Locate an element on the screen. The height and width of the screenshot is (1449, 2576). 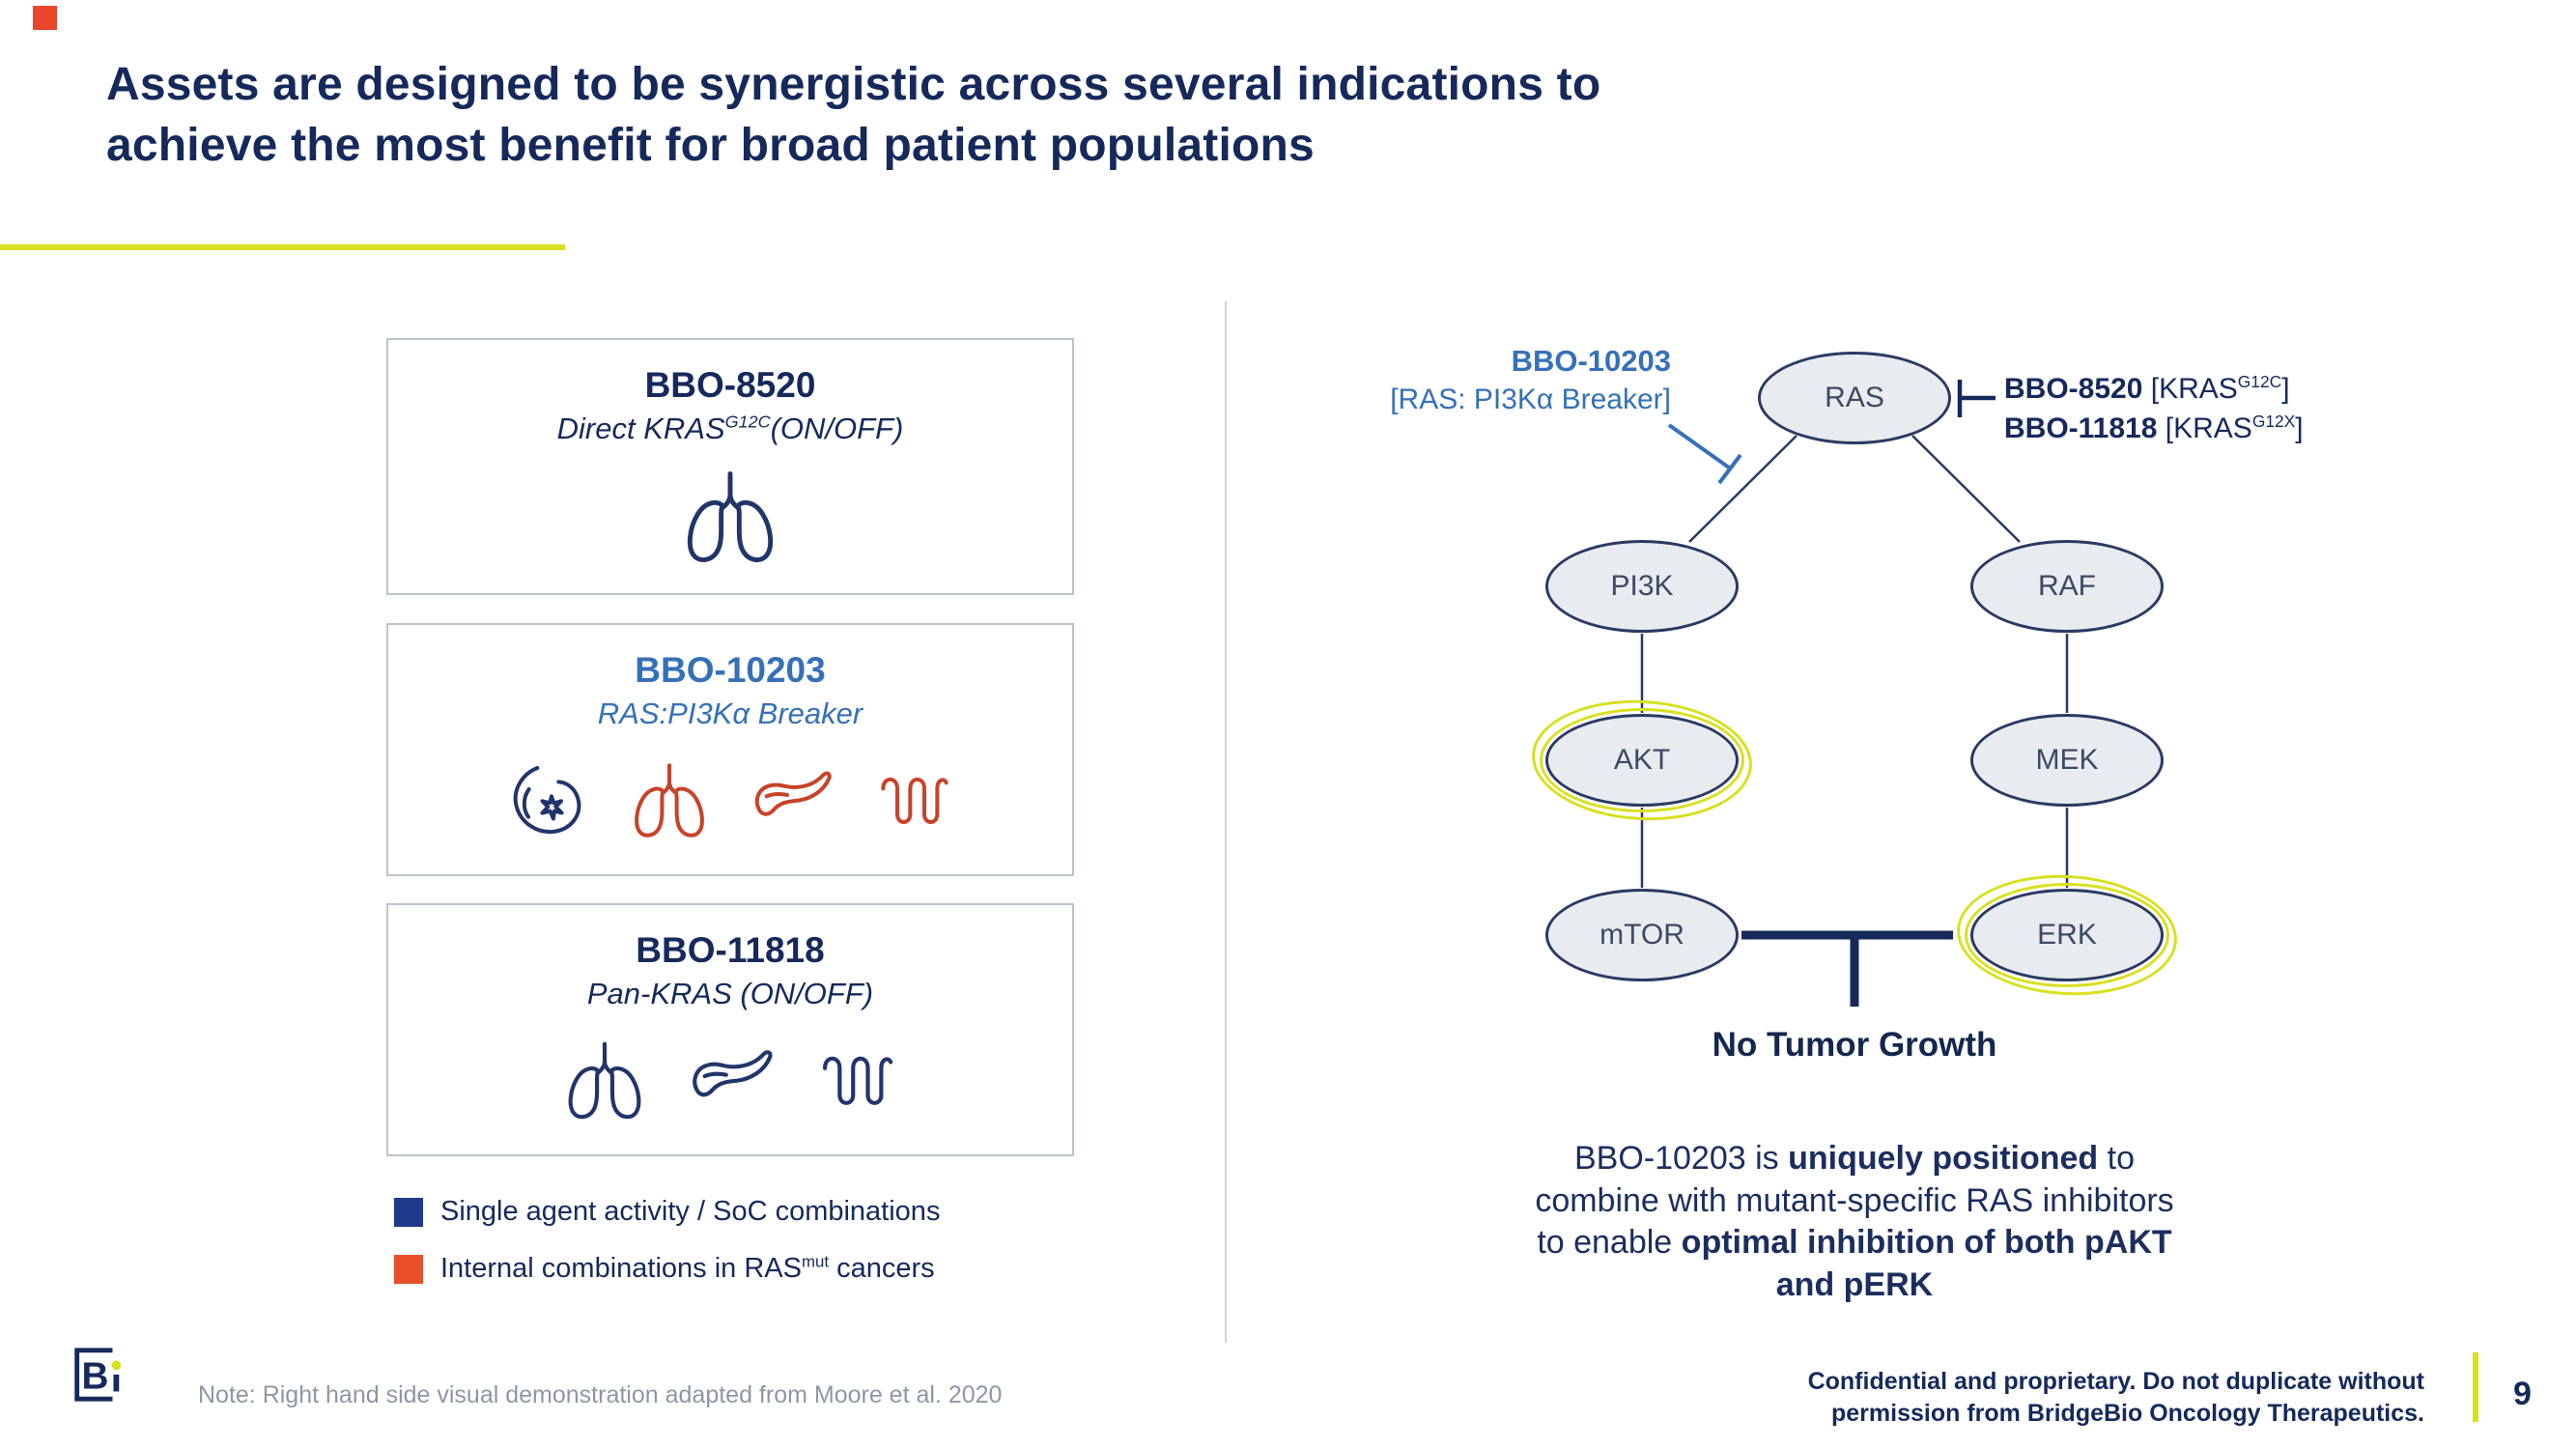
page-number-divider is located at coordinates (2475, 1387).